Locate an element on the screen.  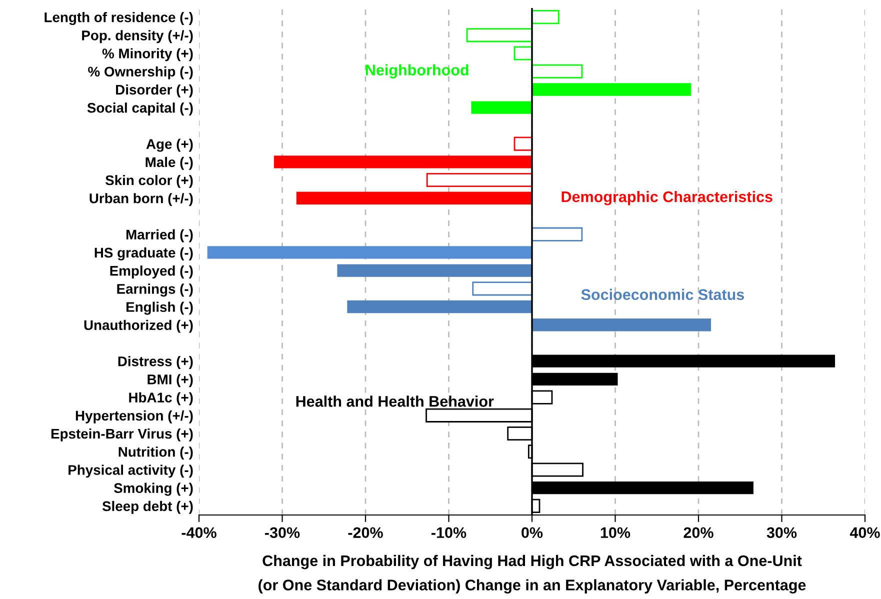
x-tick-label: 0% is located at coordinates (532, 532).